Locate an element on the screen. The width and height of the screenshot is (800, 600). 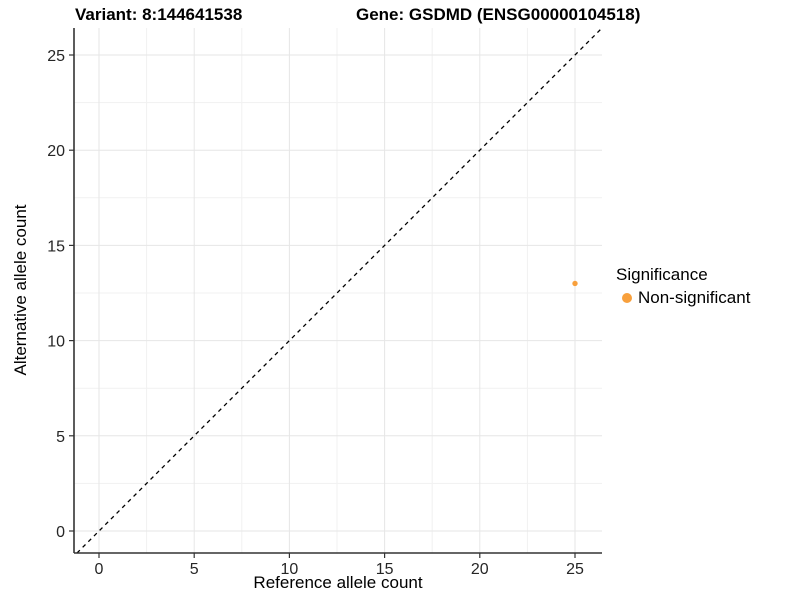
data-point is located at coordinates (575, 283).